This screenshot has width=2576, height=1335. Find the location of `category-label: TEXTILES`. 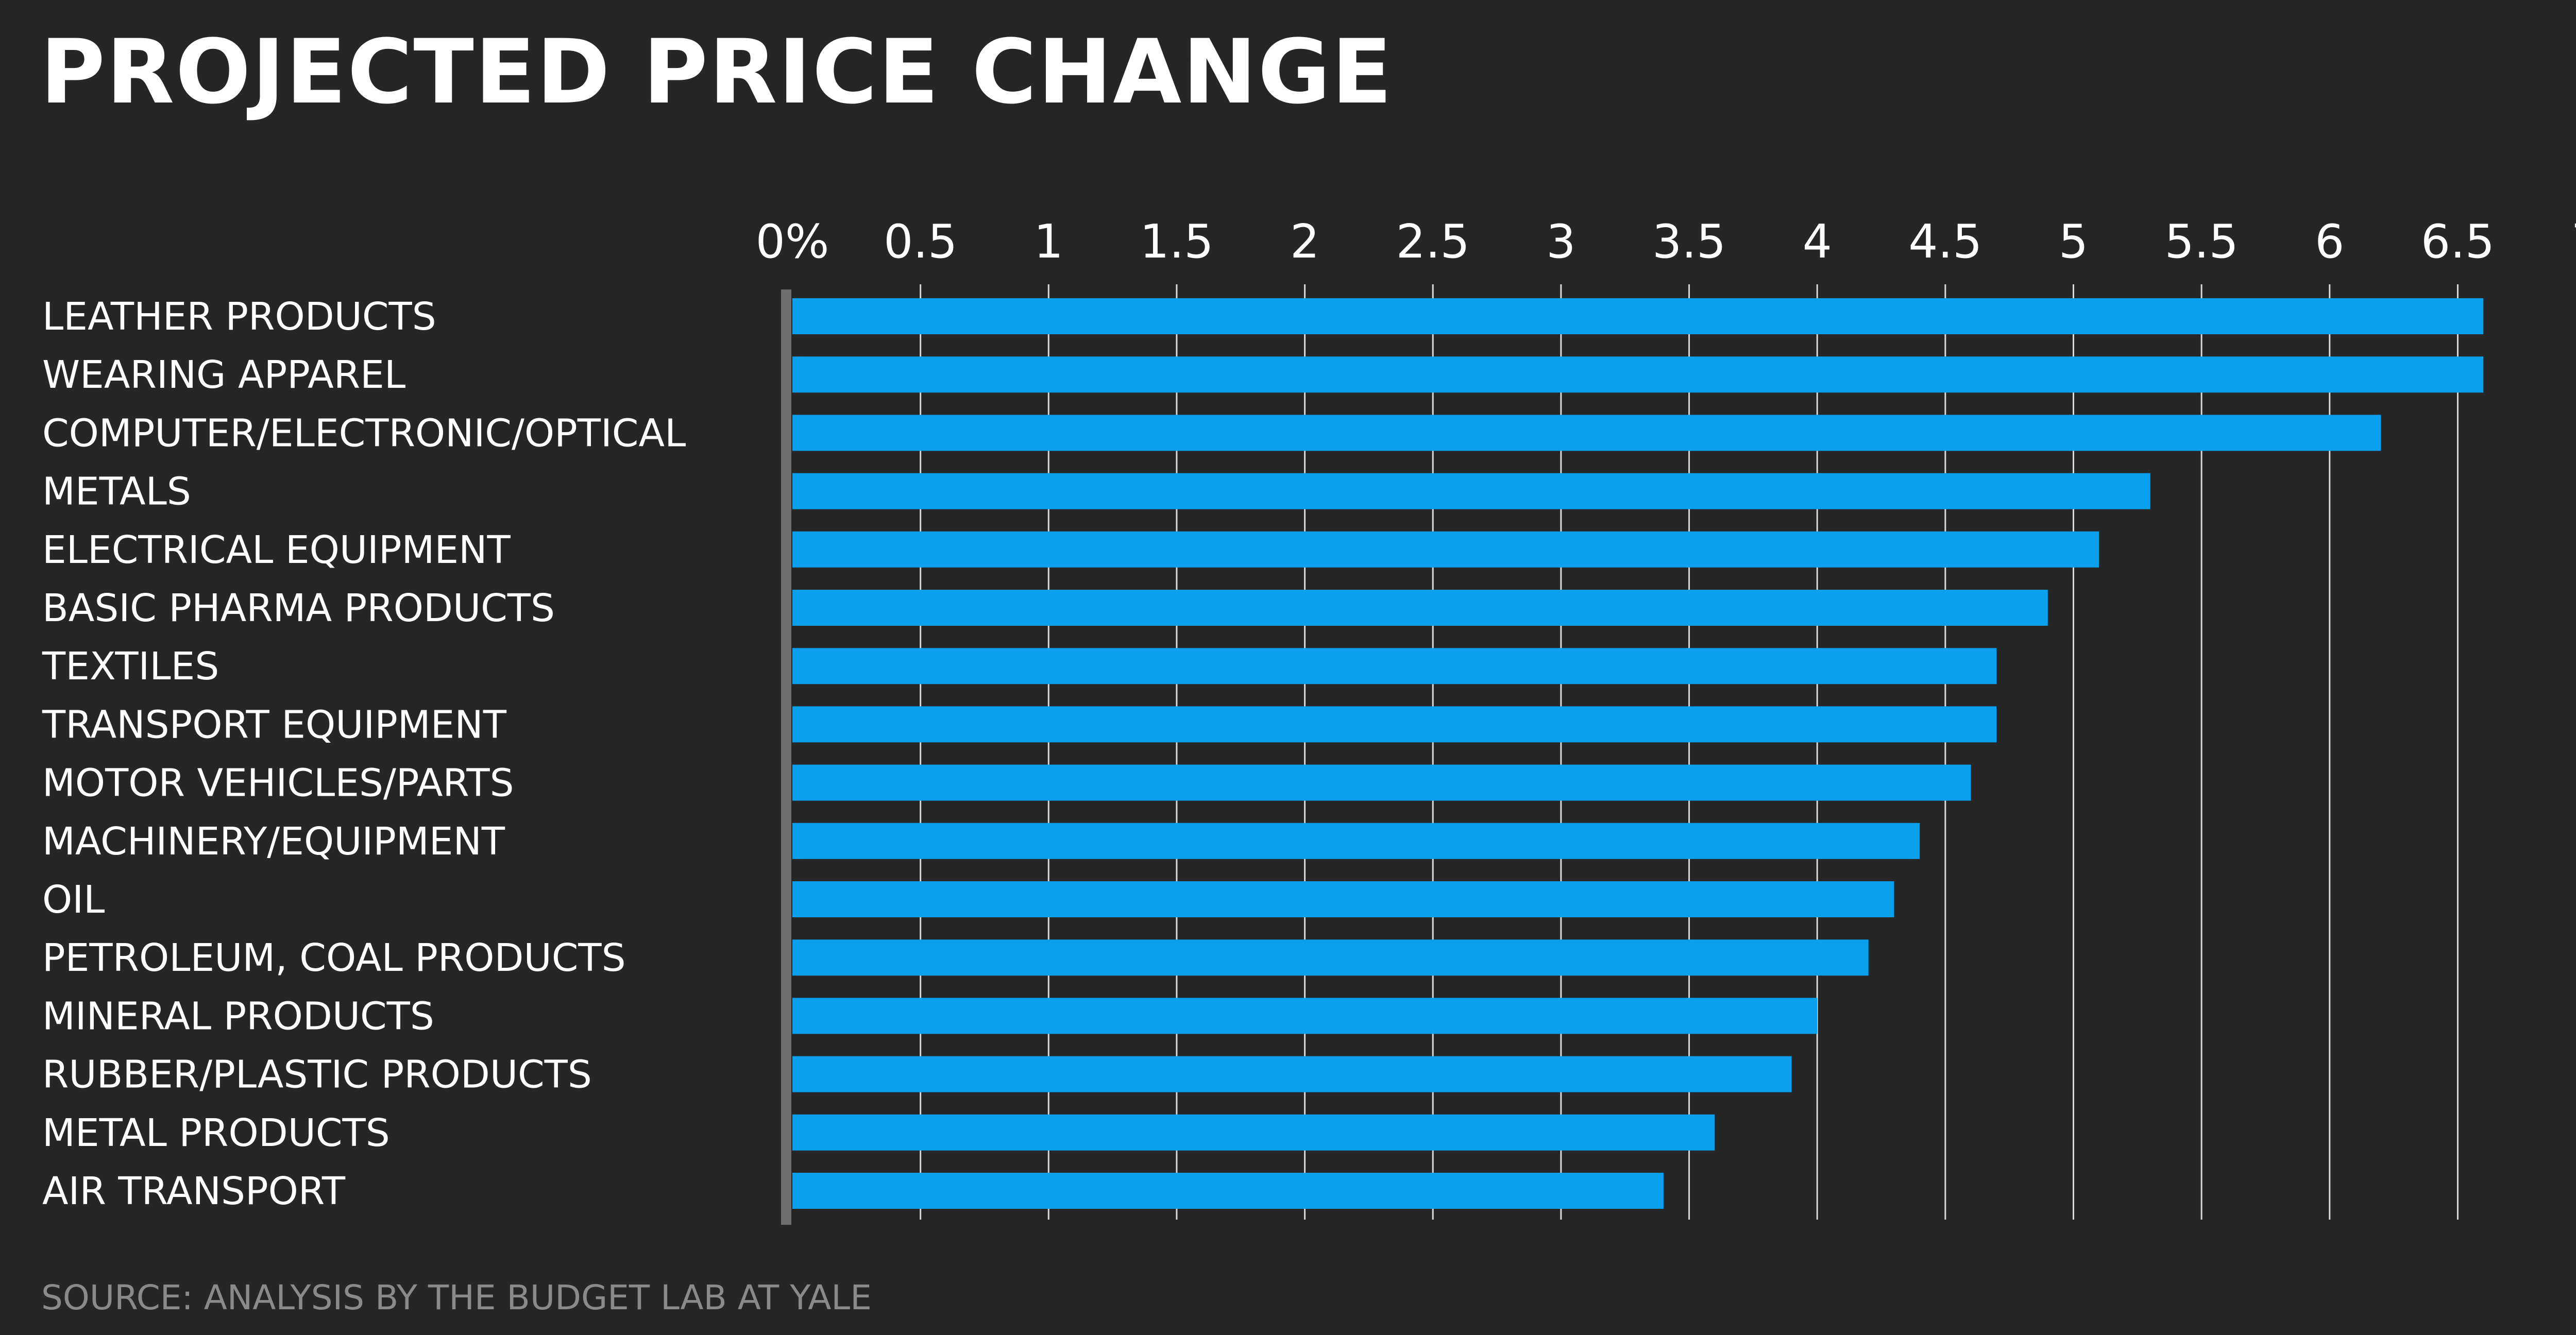

category-label: TEXTILES is located at coordinates (130, 666).